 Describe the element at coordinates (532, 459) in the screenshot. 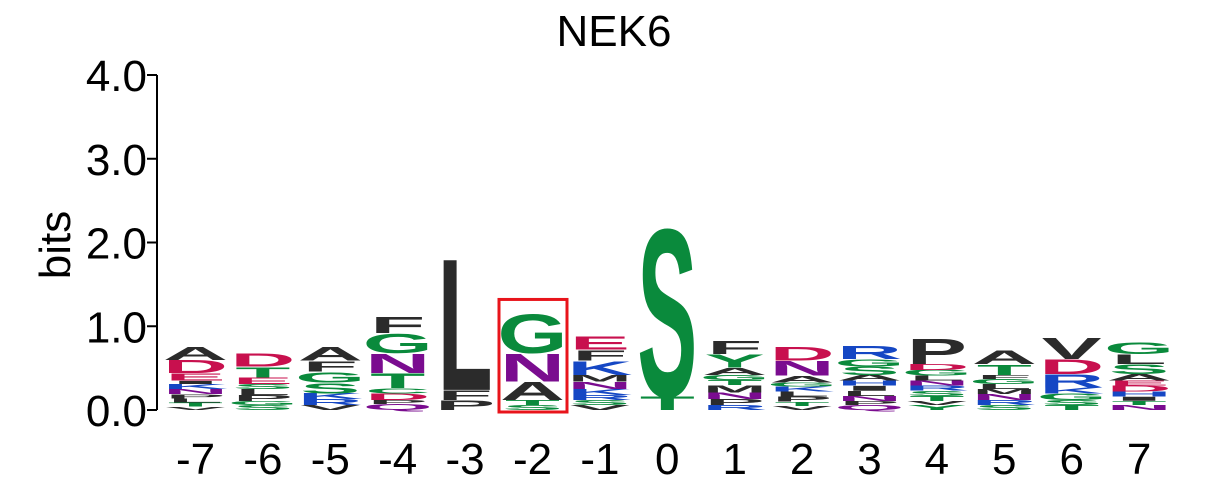

I see `x-tick-label: -2` at that location.